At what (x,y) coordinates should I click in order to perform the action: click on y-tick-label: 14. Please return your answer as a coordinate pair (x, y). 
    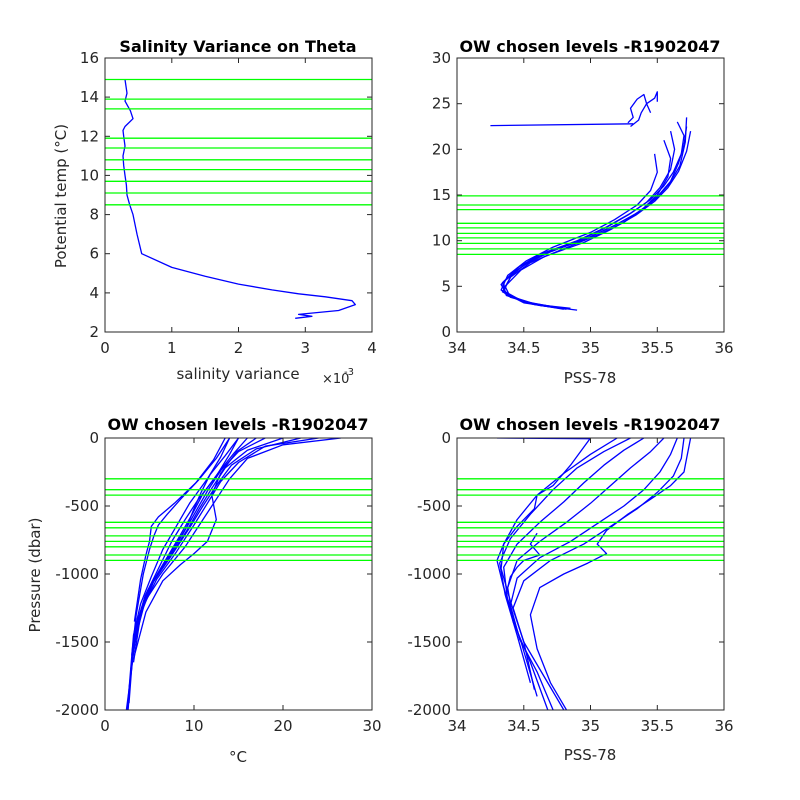
    Looking at the image, I should click on (89, 97).